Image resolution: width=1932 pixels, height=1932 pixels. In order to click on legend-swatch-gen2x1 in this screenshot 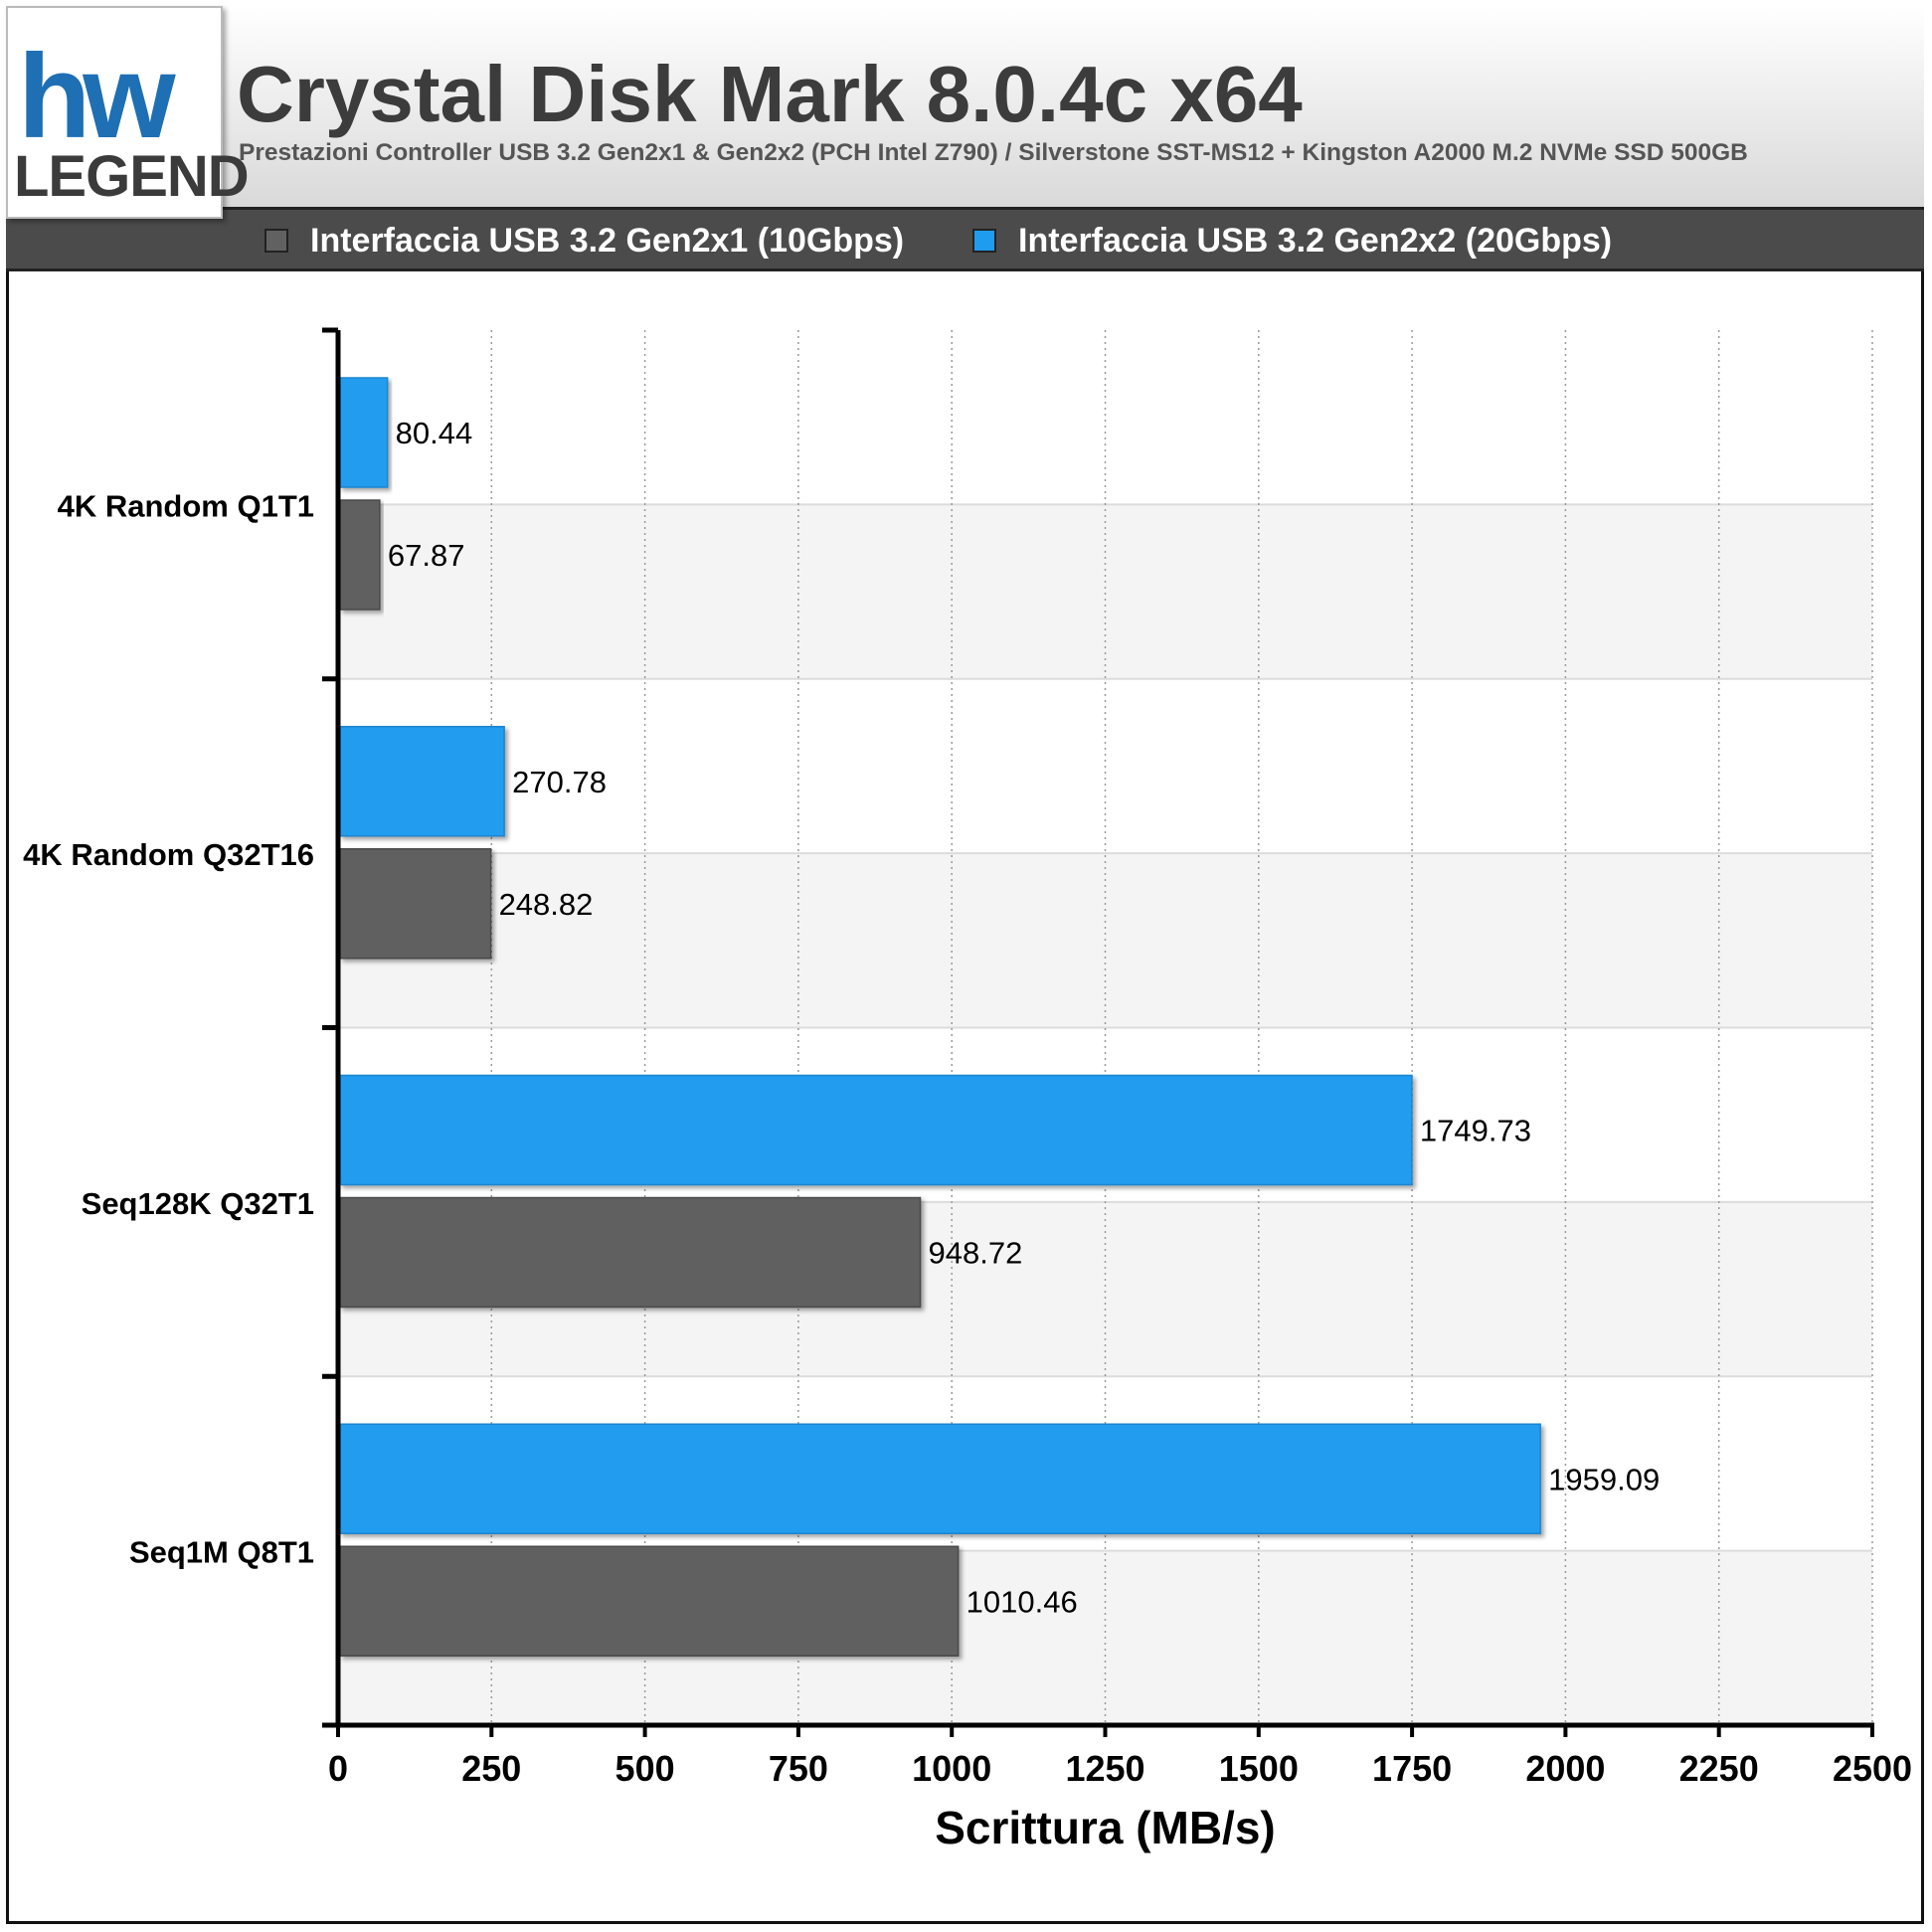, I will do `click(276, 241)`.